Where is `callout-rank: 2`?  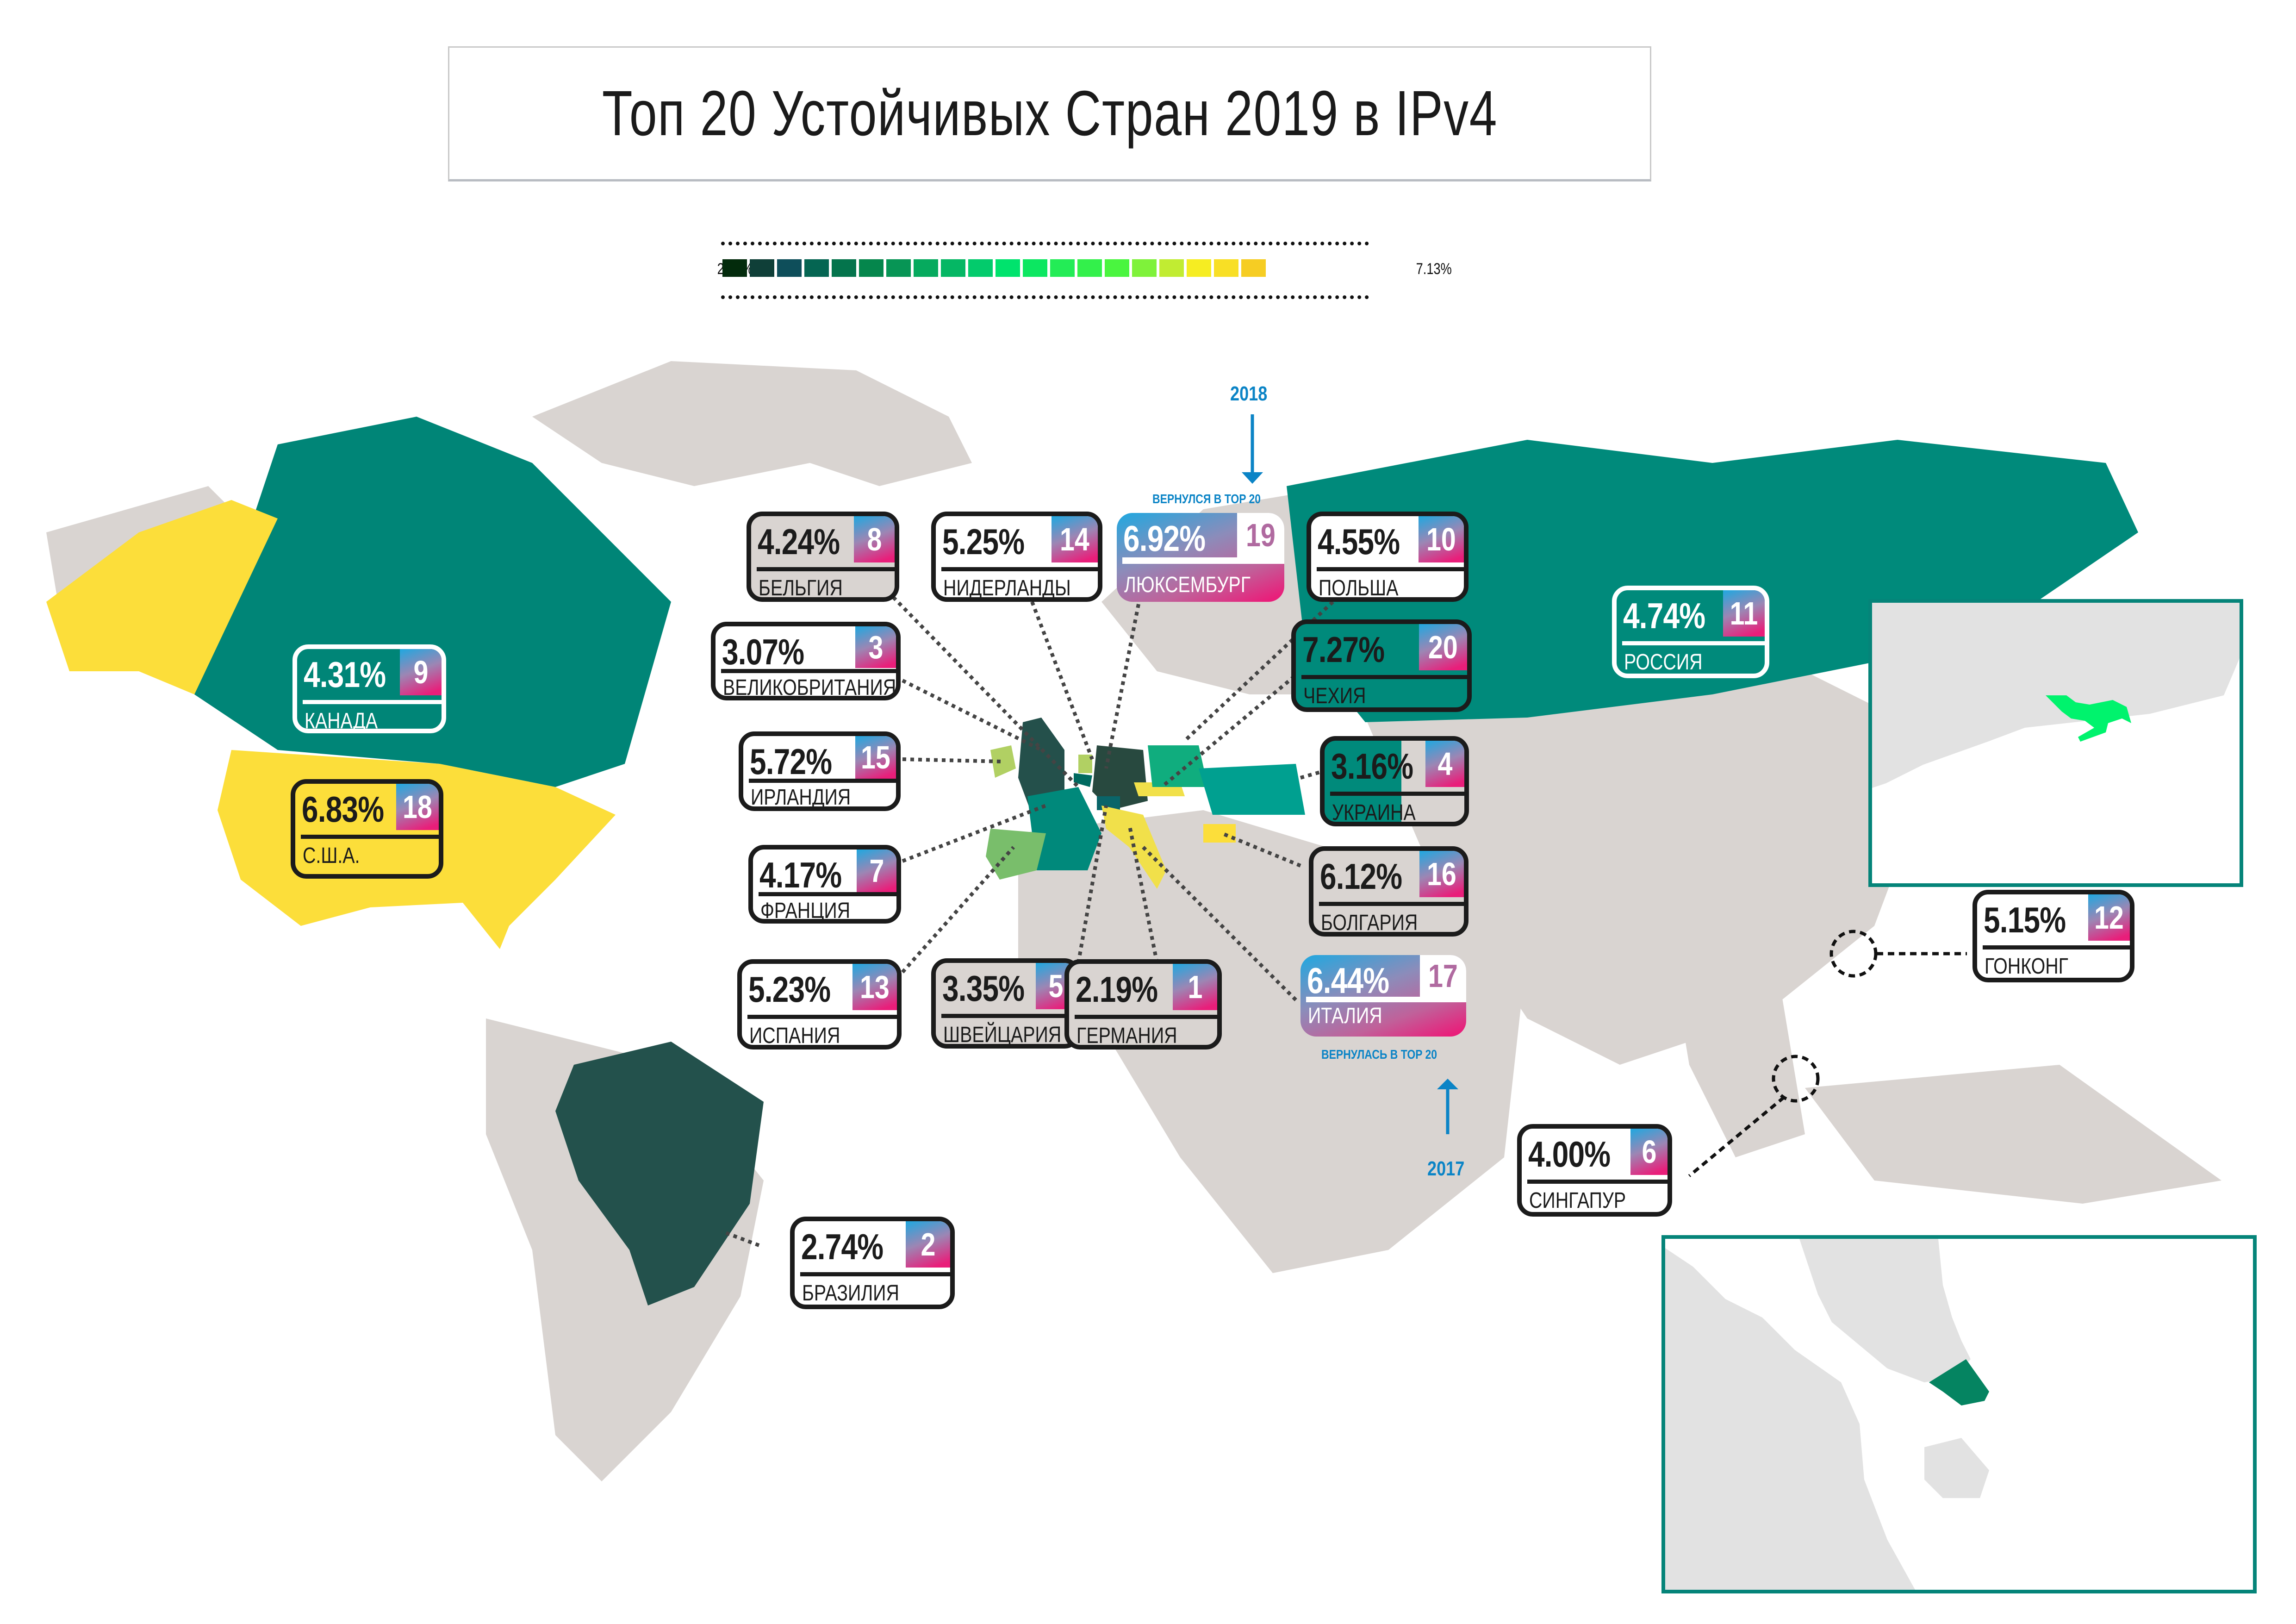 callout-rank: 2 is located at coordinates (928, 1244).